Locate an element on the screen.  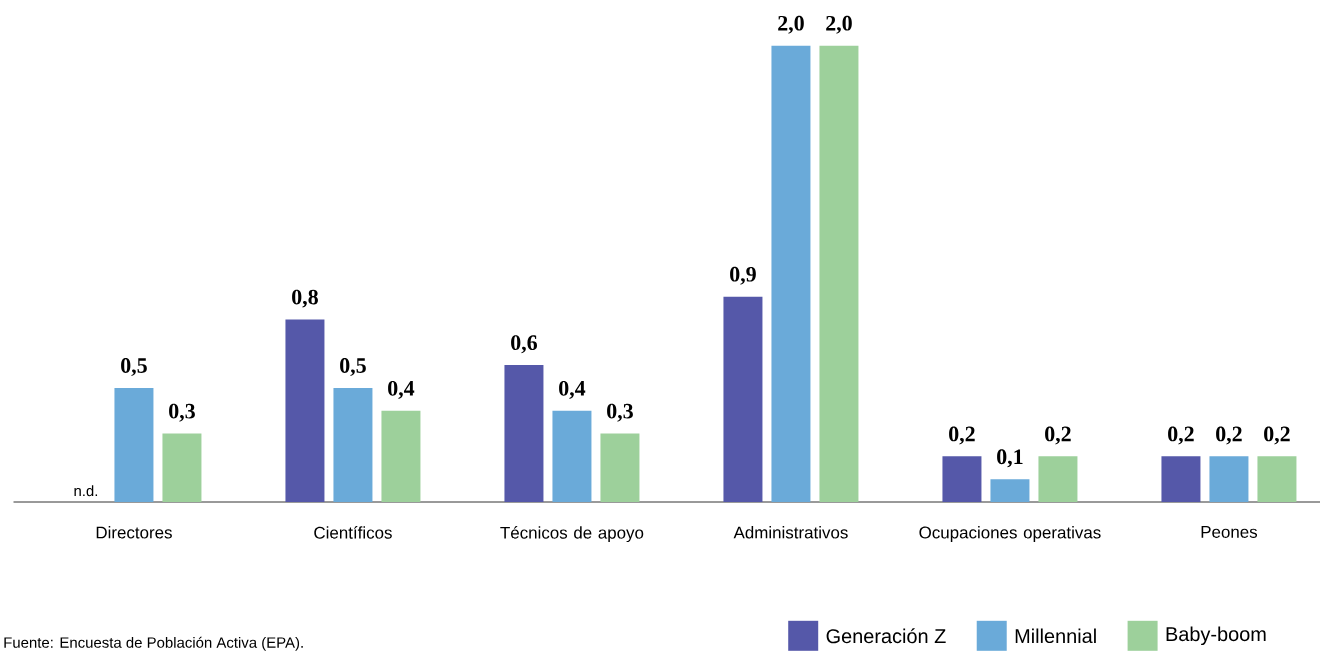
data-label: 0,8 is located at coordinates (305, 298).